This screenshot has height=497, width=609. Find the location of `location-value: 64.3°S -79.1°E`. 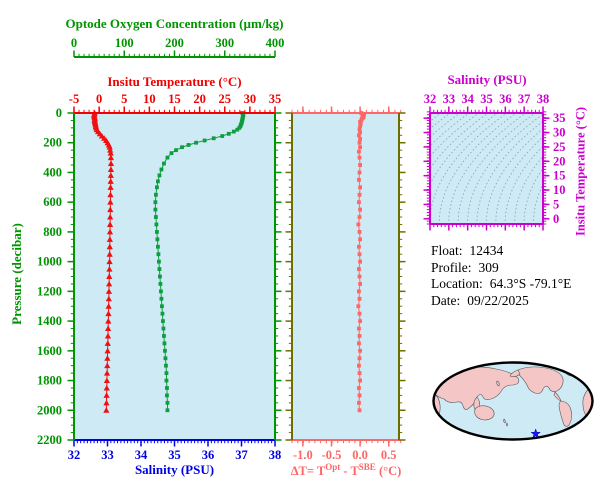

location-value: 64.3°S -79.1°E is located at coordinates (530, 283).